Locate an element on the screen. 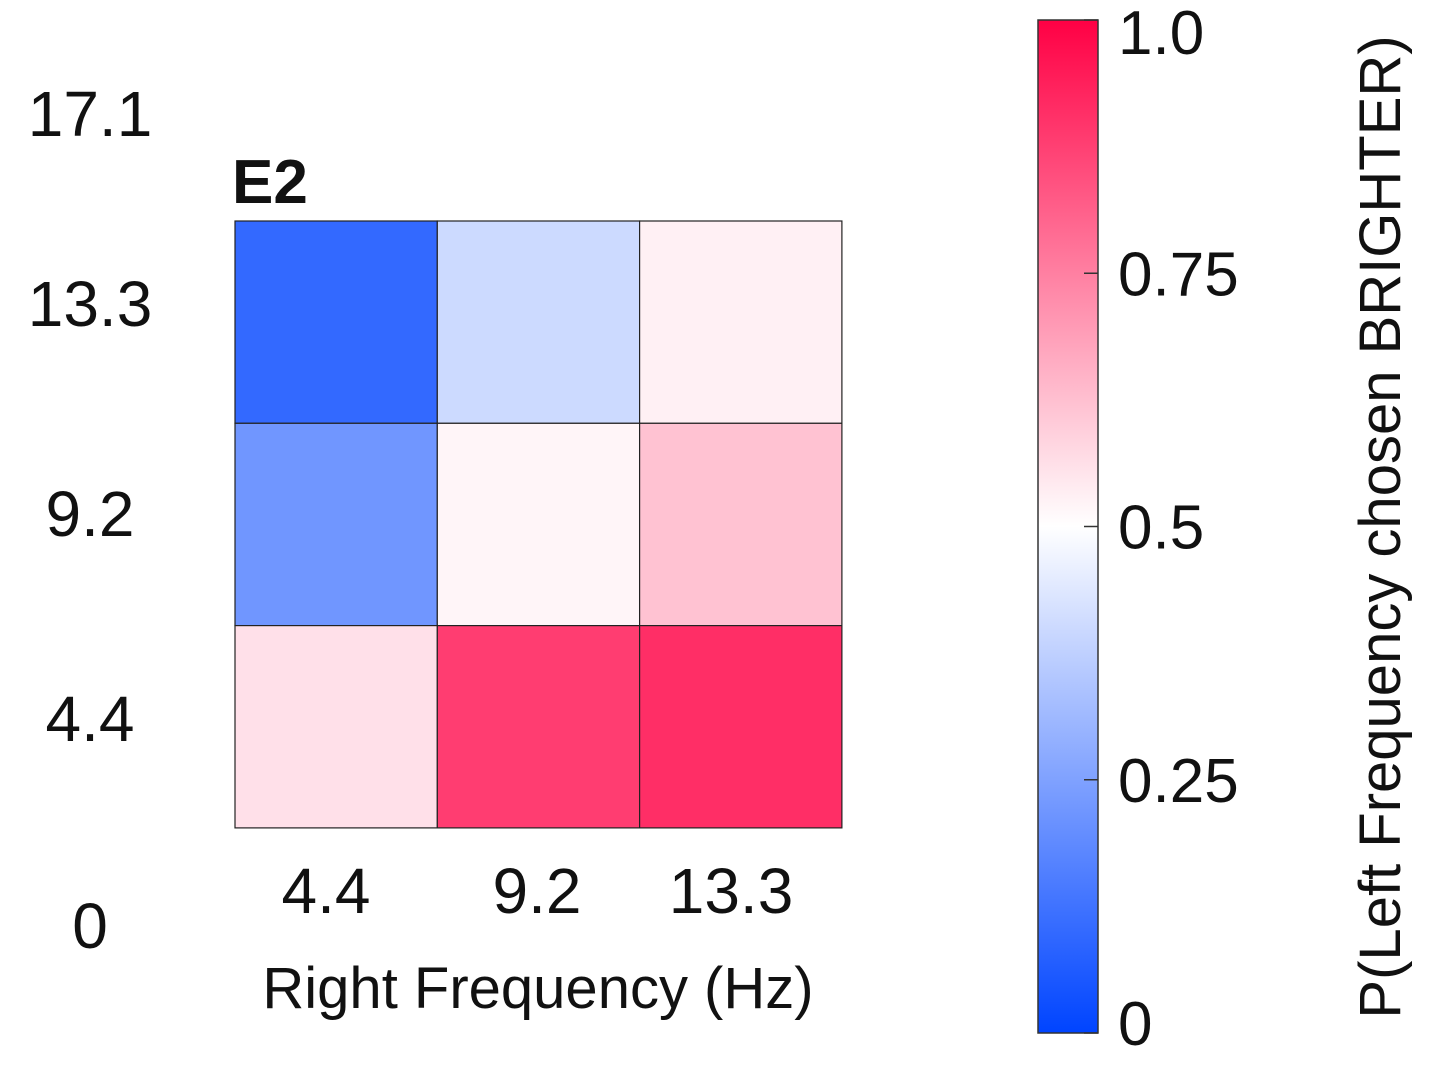 The image size is (1451, 1074). colorbar-ticks: 0 0.25 0.5 0.75 1.0 is located at coordinates (1161, 529).